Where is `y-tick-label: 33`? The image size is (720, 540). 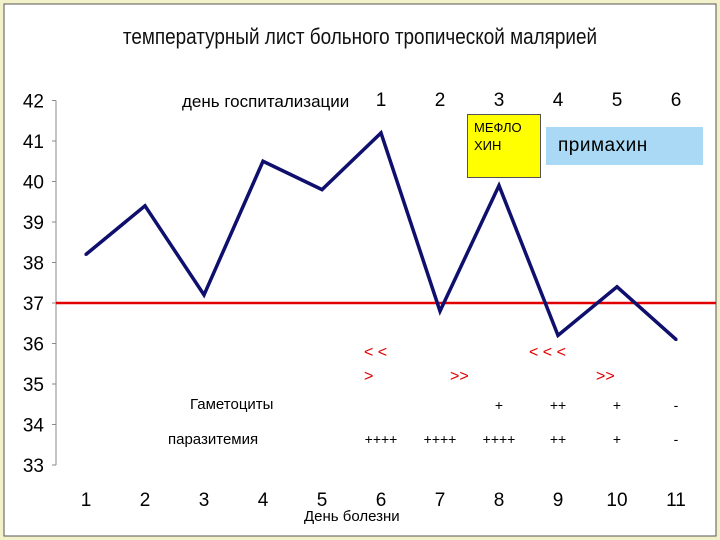 y-tick-label: 33 is located at coordinates (33, 466).